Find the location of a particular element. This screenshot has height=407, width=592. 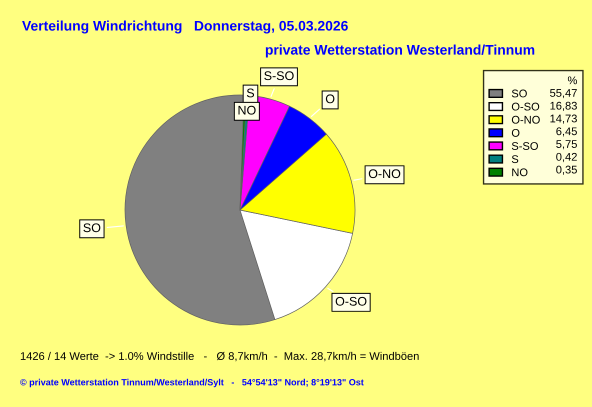

data-label: 5,75 is located at coordinates (566, 145).